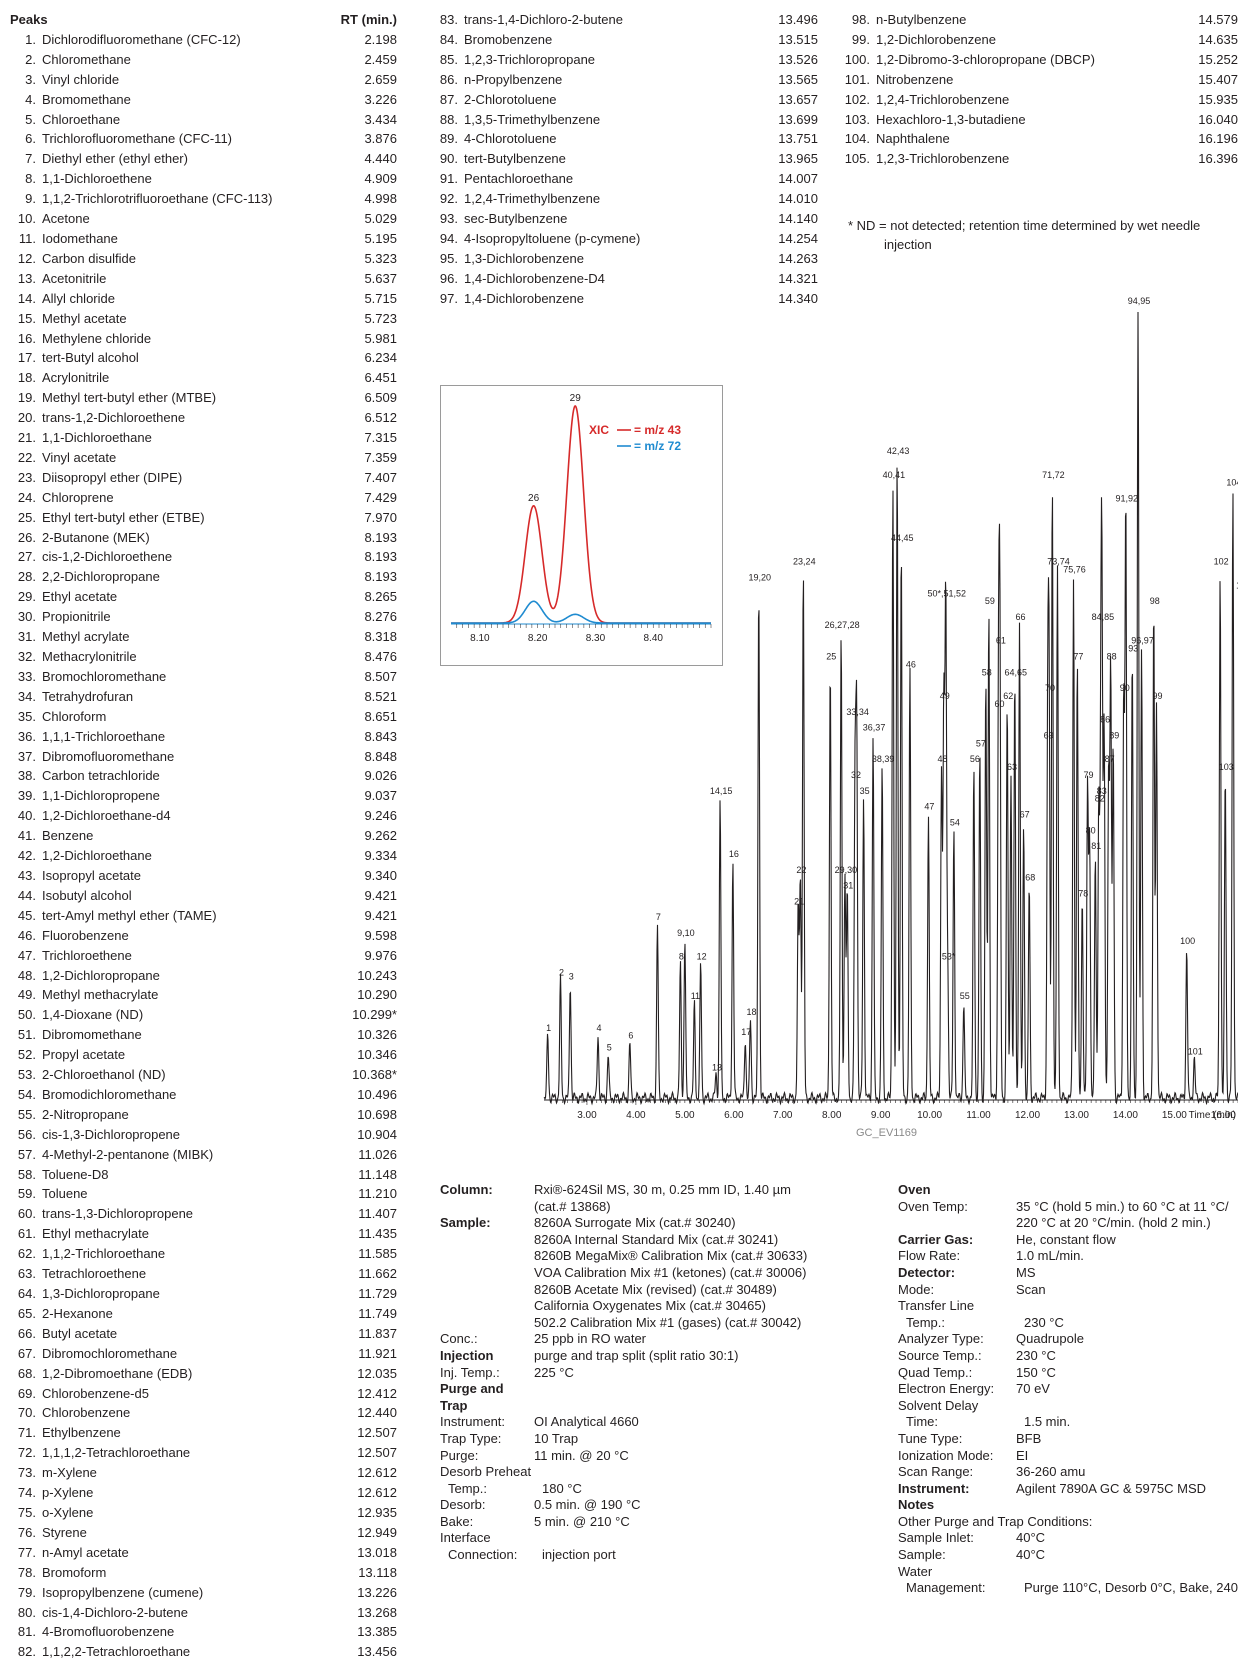 Image resolution: width=1238 pixels, height=1665 pixels. What do you see at coordinates (1033, 1389) in the screenshot?
I see `condition-value: 70 eV` at bounding box center [1033, 1389].